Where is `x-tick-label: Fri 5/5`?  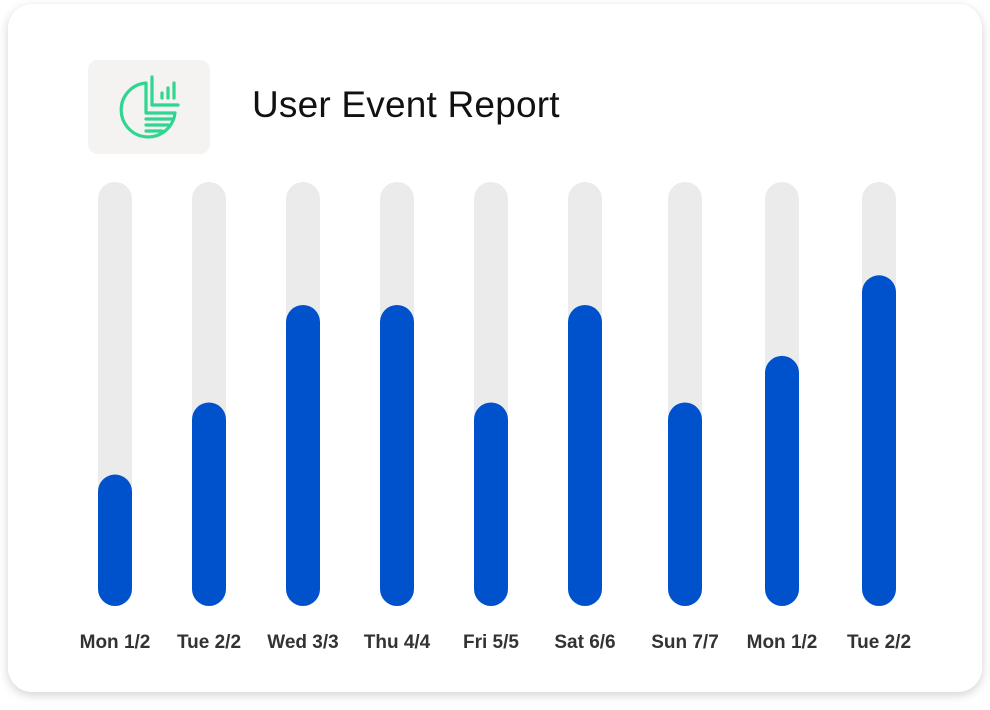 x-tick-label: Fri 5/5 is located at coordinates (491, 642).